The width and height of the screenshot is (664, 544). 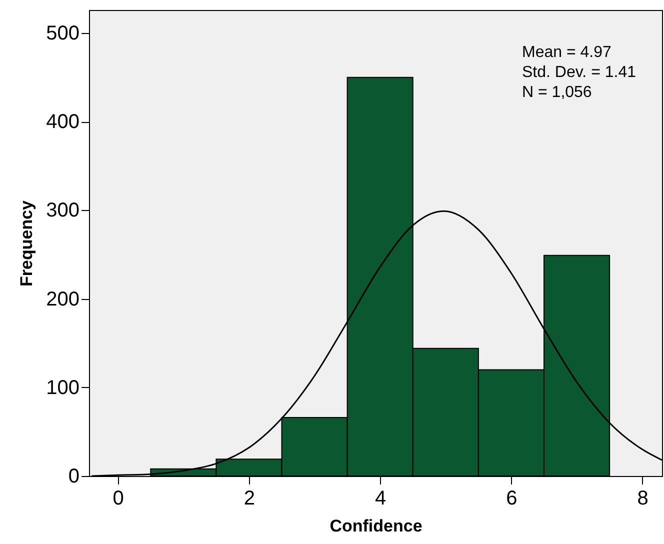 What do you see at coordinates (63, 387) in the screenshot?
I see `y-tick-label: 100` at bounding box center [63, 387].